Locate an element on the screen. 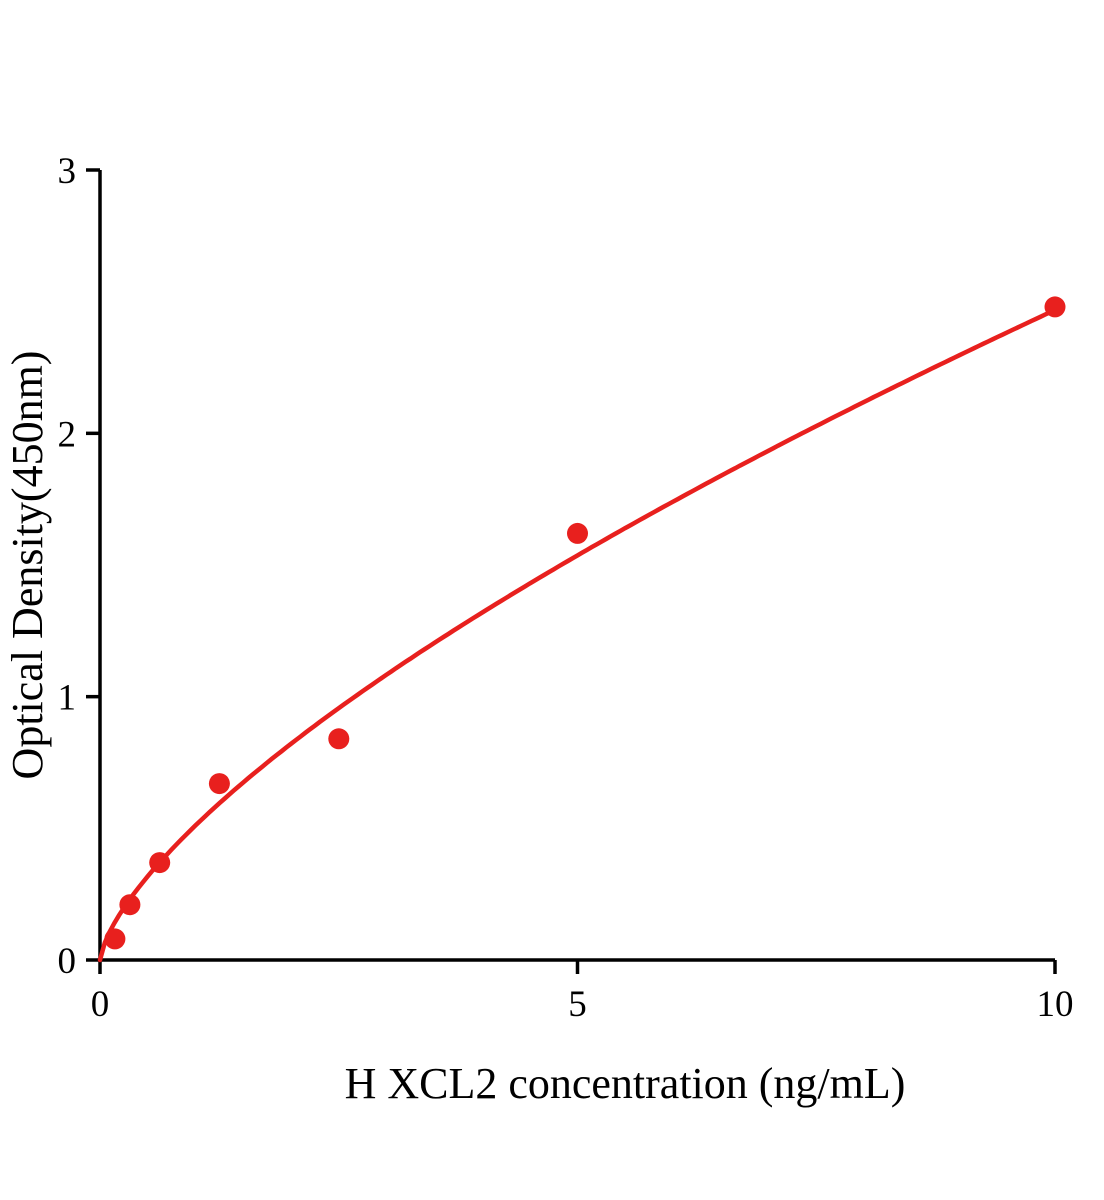  x-axis-label: H XCL2 concentration (ng/mL) is located at coordinates (625, 1083).